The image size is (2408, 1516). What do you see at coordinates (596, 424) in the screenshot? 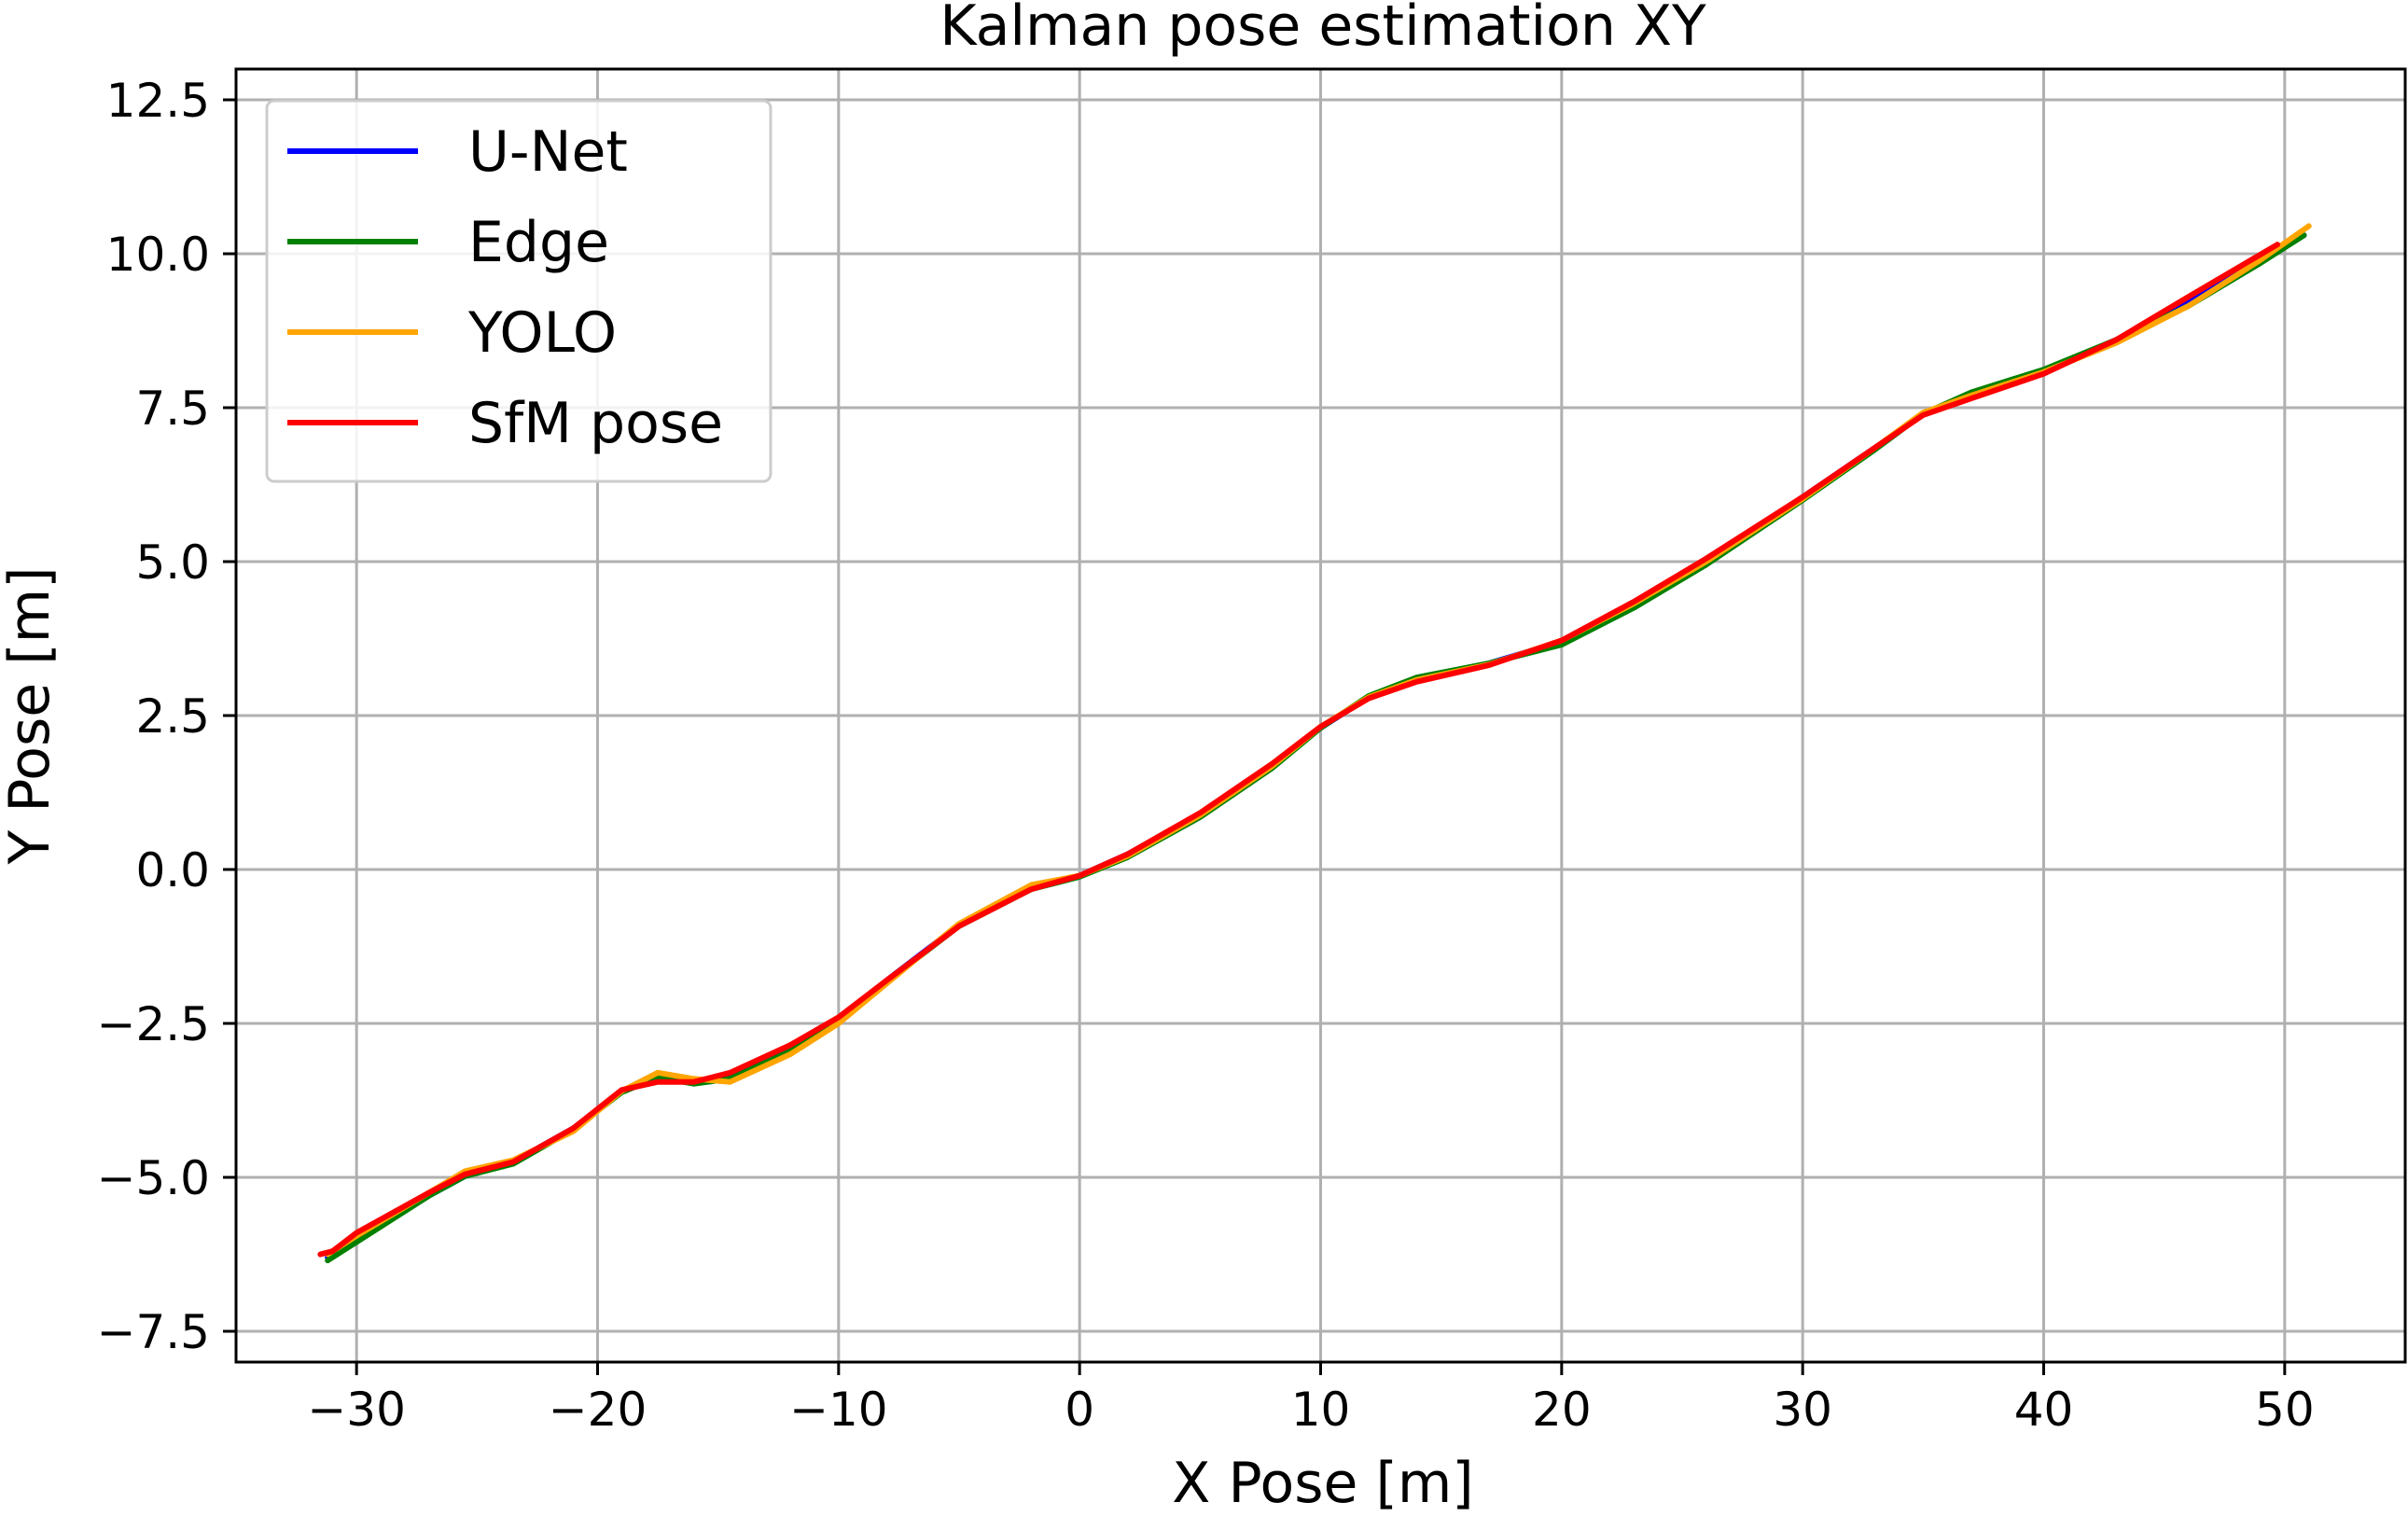
I see `legend-label-sfm-pose: SfM pose` at bounding box center [596, 424].